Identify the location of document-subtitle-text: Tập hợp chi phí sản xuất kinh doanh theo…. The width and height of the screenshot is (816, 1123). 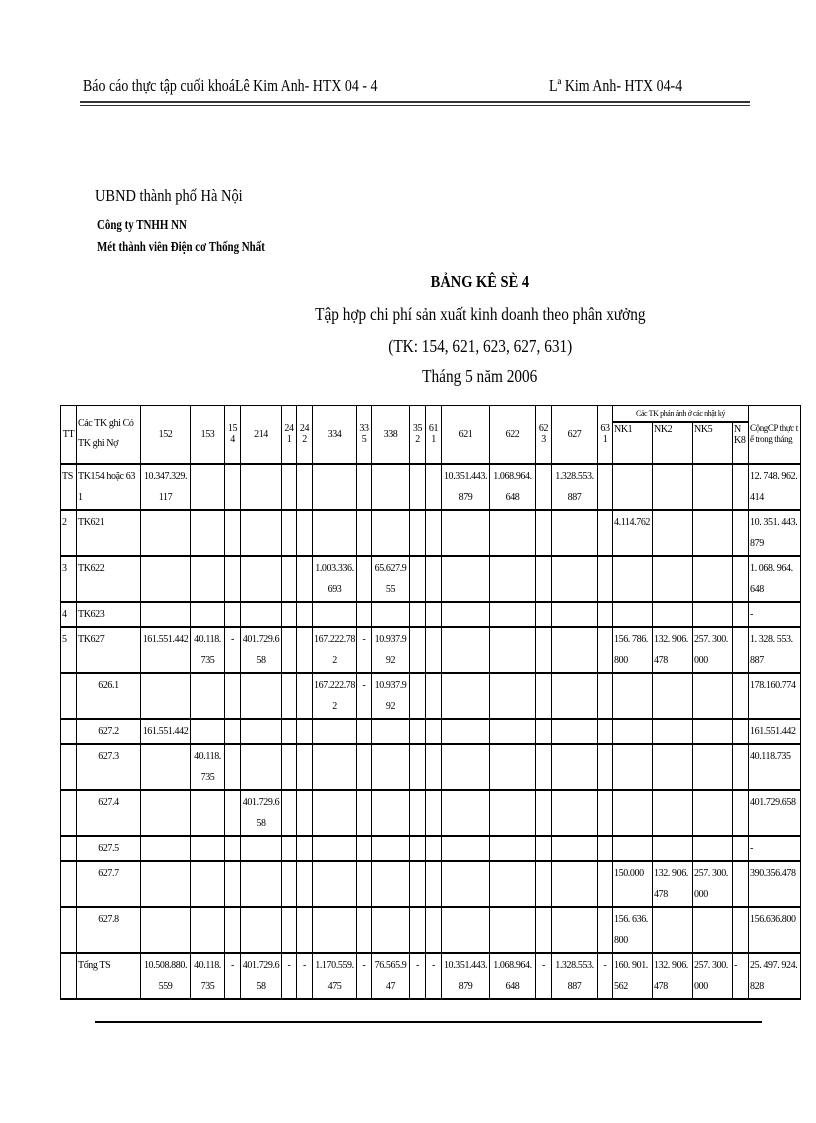
(480, 314).